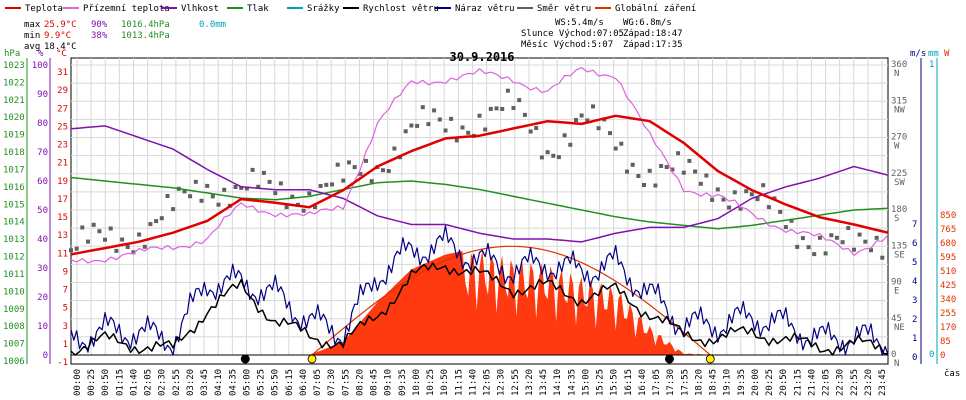 The width and height of the screenshot is (966, 400). Describe the element at coordinates (32, 36) in the screenshot. I see `stats-min-label: min` at that location.